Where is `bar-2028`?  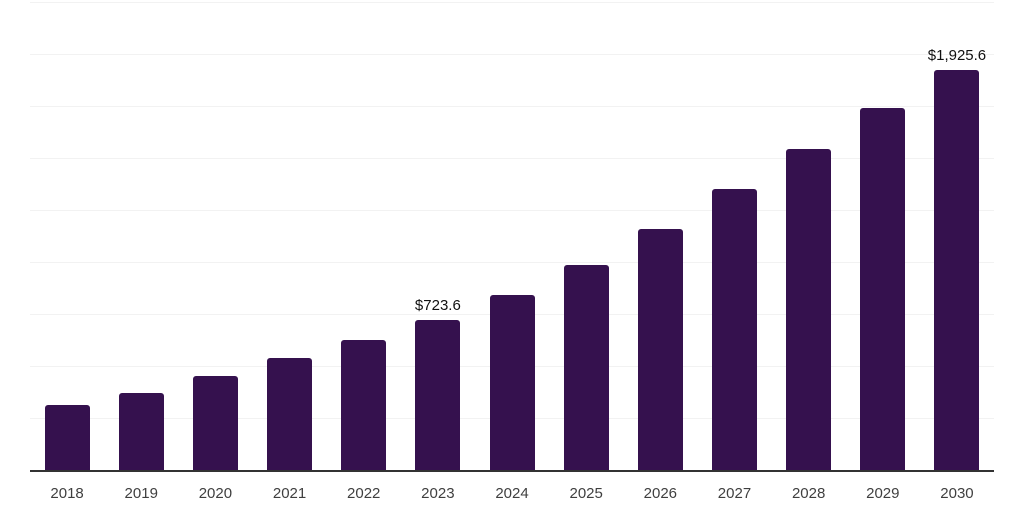 bar-2028 is located at coordinates (809, 309).